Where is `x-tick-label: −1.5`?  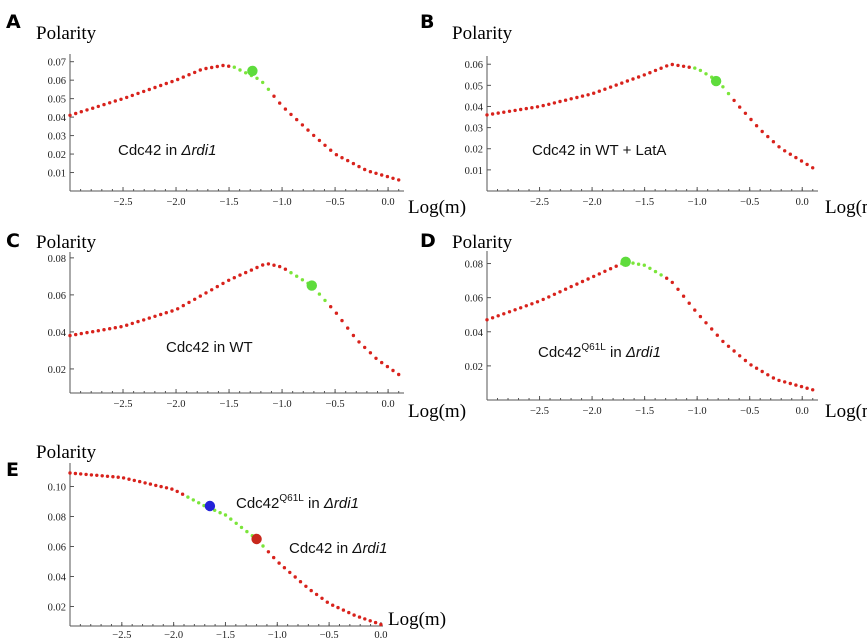
x-tick-label: −1.5 is located at coordinates (229, 404).